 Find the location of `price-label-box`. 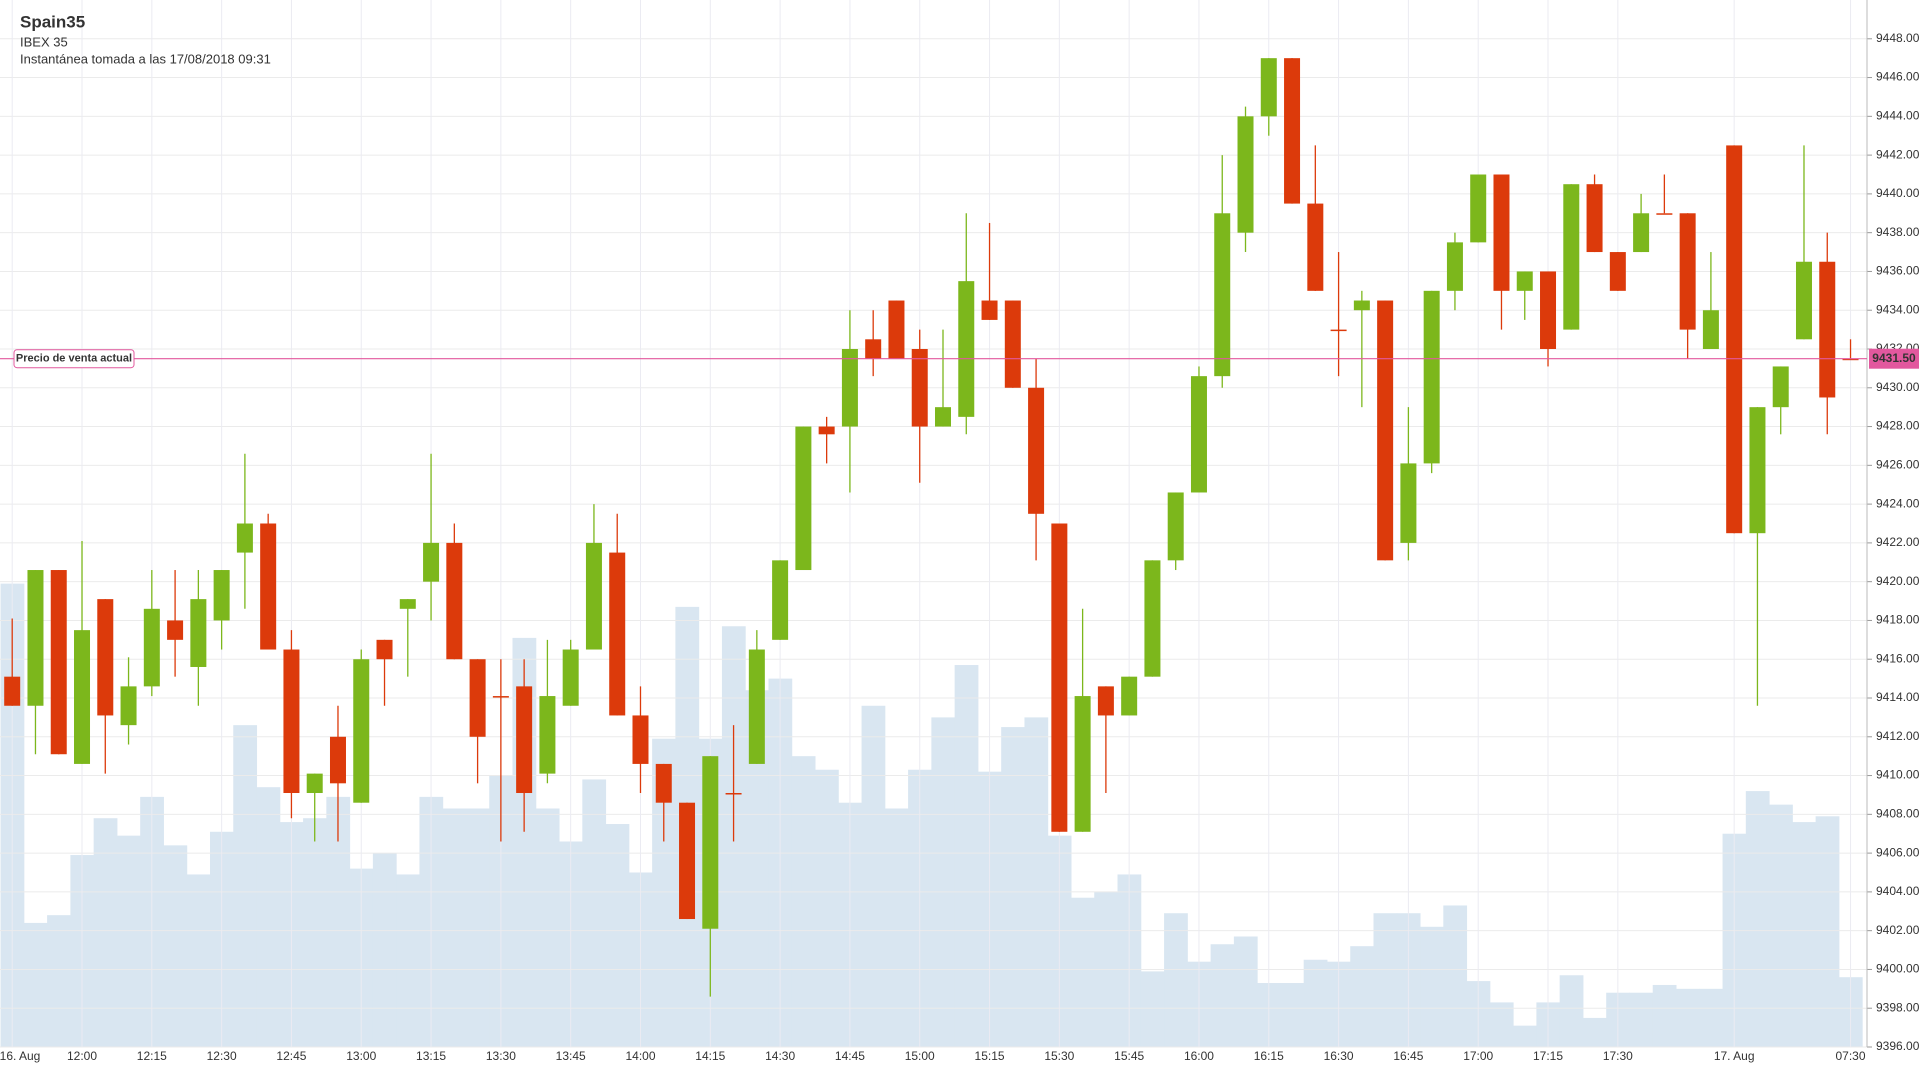

price-label-box is located at coordinates (1894, 358).